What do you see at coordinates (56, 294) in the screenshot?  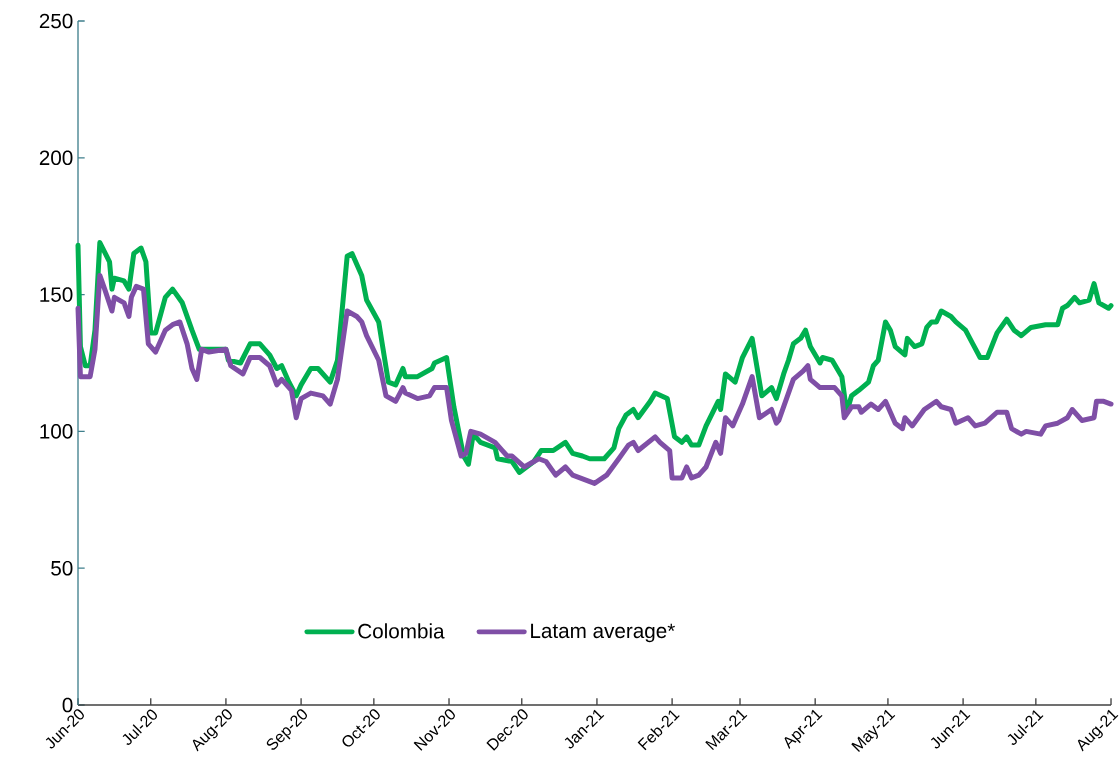 I see `y-tick-label: 150` at bounding box center [56, 294].